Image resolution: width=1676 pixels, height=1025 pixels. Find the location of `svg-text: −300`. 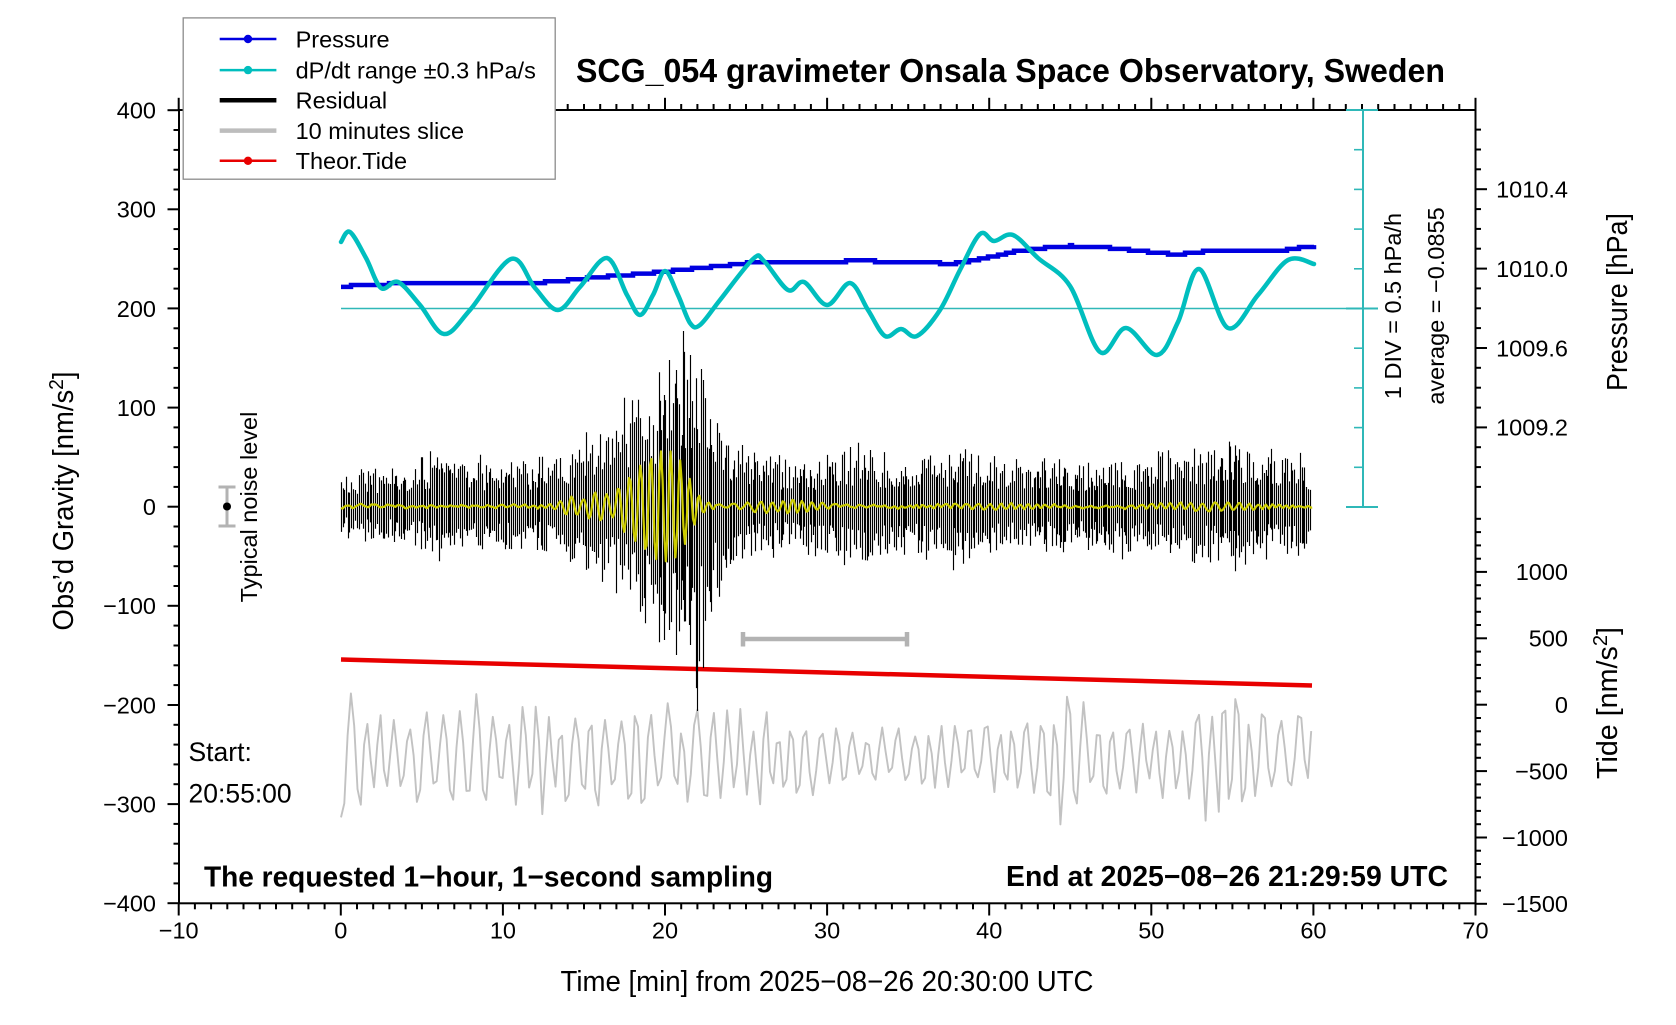

svg-text: −300 is located at coordinates (129, 804).